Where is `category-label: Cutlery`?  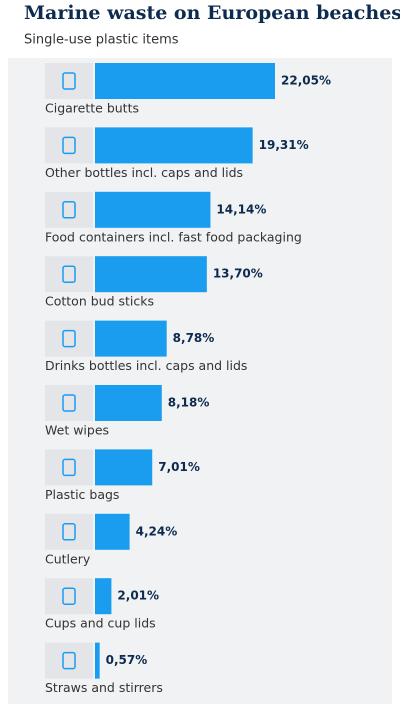 category-label: Cutlery is located at coordinates (68, 558).